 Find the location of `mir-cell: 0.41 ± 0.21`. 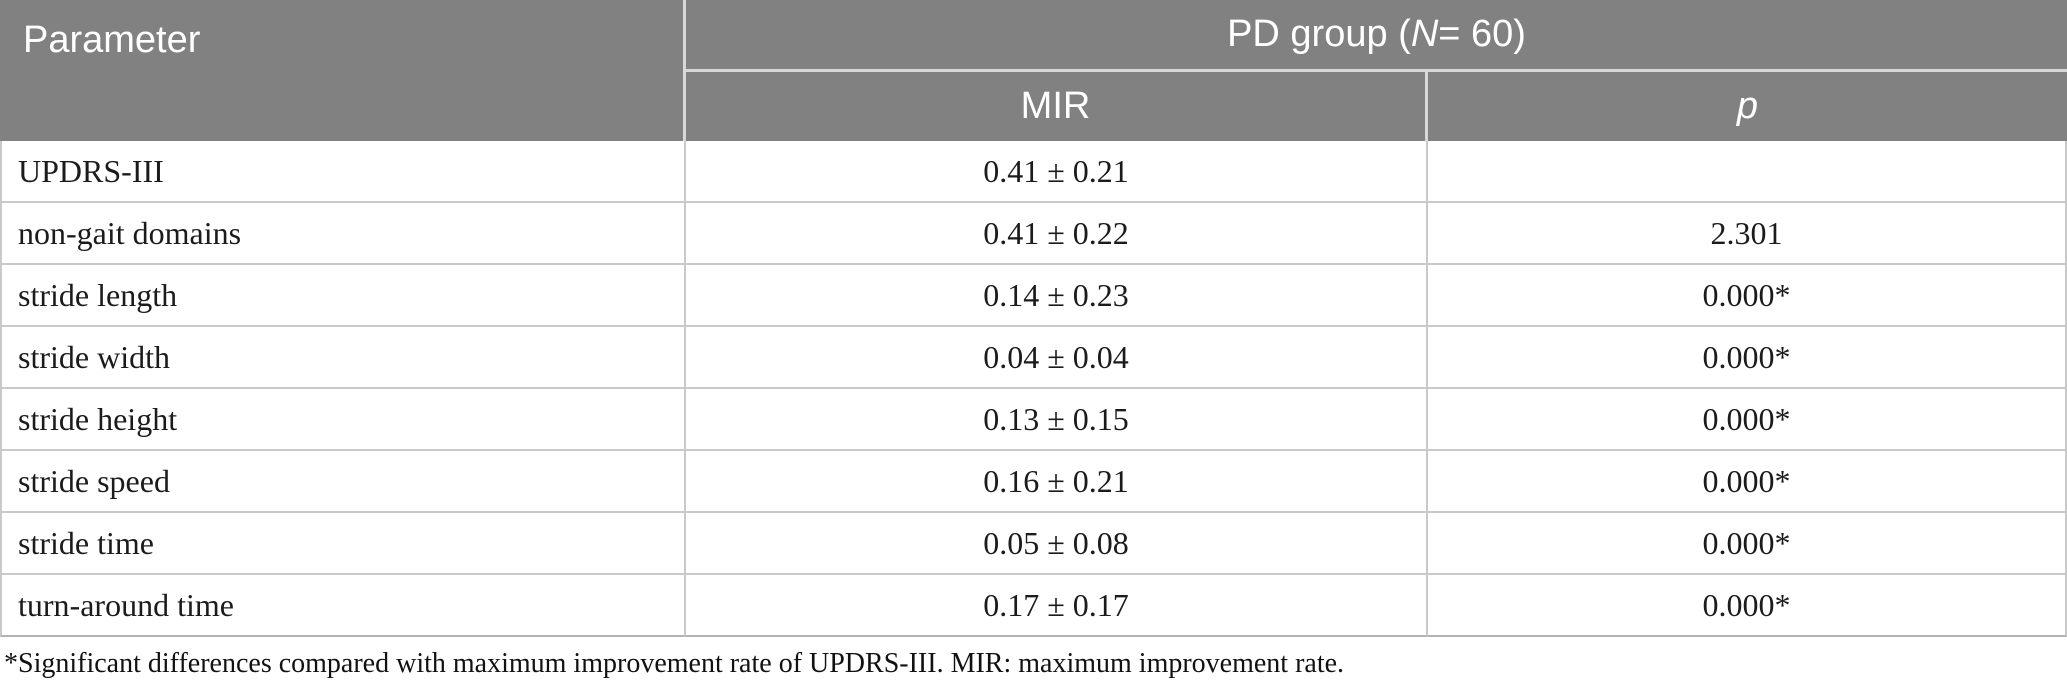

mir-cell: 0.41 ± 0.21 is located at coordinates (1057, 172).